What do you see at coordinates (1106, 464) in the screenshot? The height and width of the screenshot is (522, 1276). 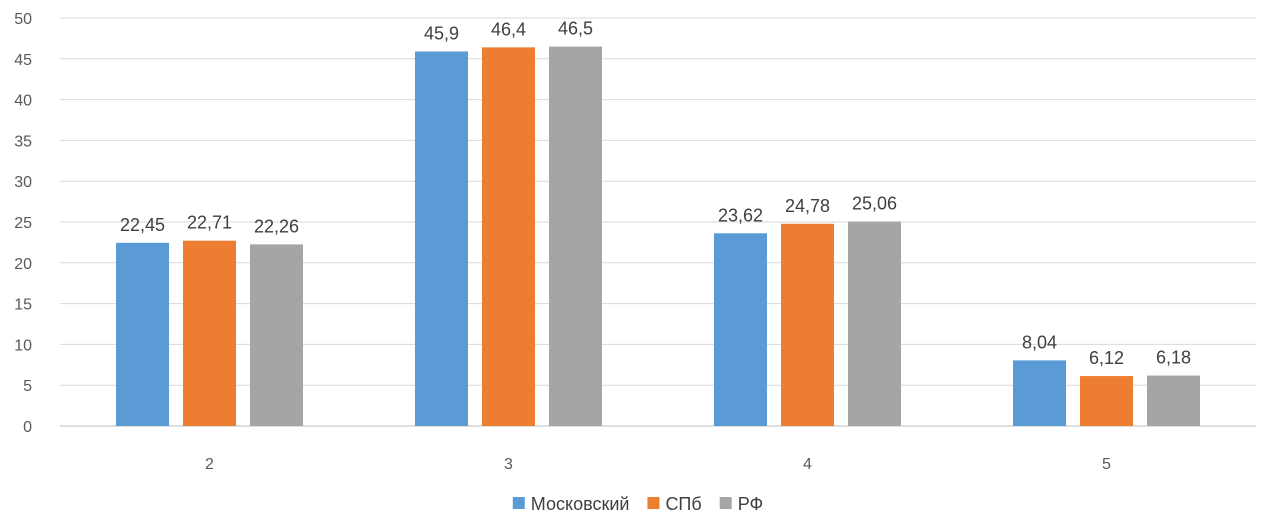 I see `x-tick-label: 5` at bounding box center [1106, 464].